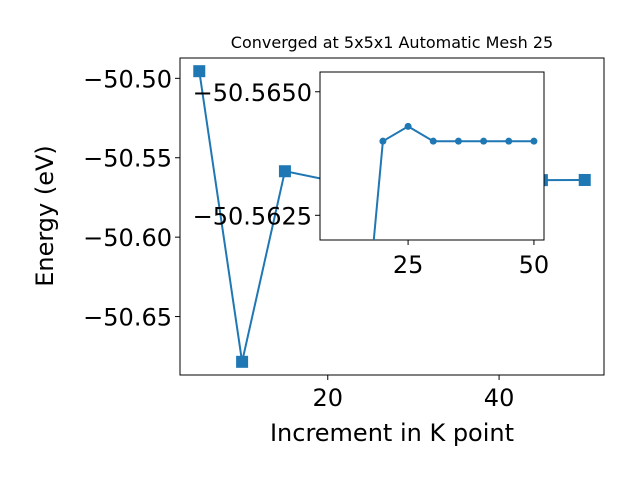 The height and width of the screenshot is (480, 640). I want to click on main-y-tick-label: −50.55, so click(127, 159).